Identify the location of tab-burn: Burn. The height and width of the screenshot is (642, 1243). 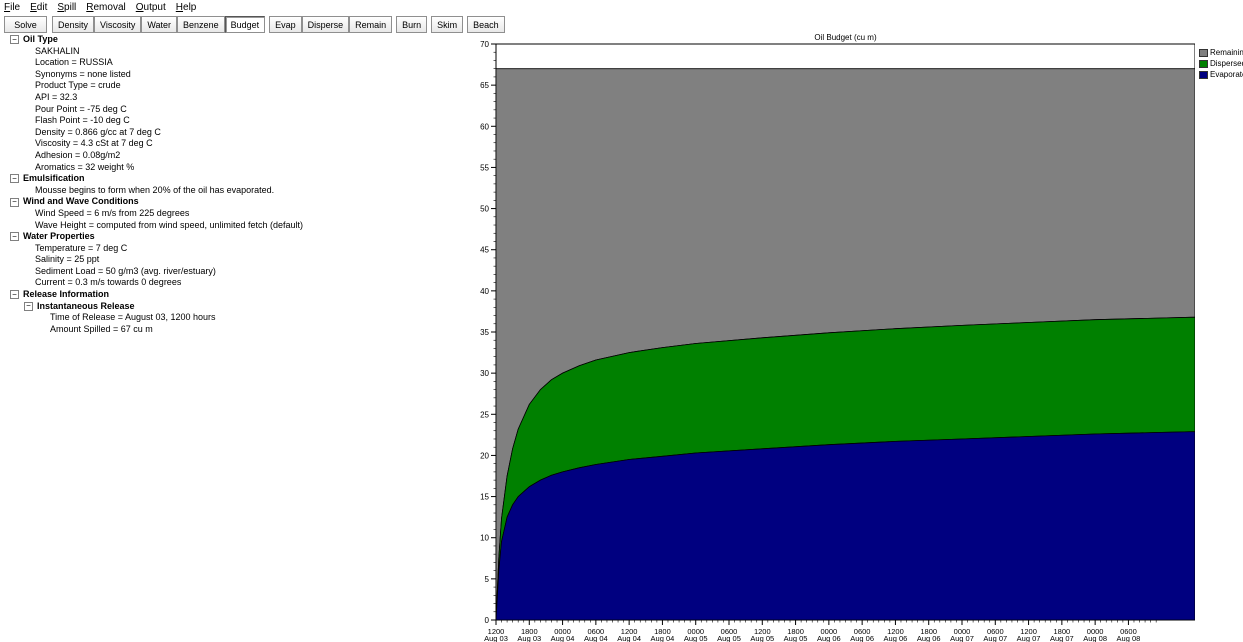
(412, 24).